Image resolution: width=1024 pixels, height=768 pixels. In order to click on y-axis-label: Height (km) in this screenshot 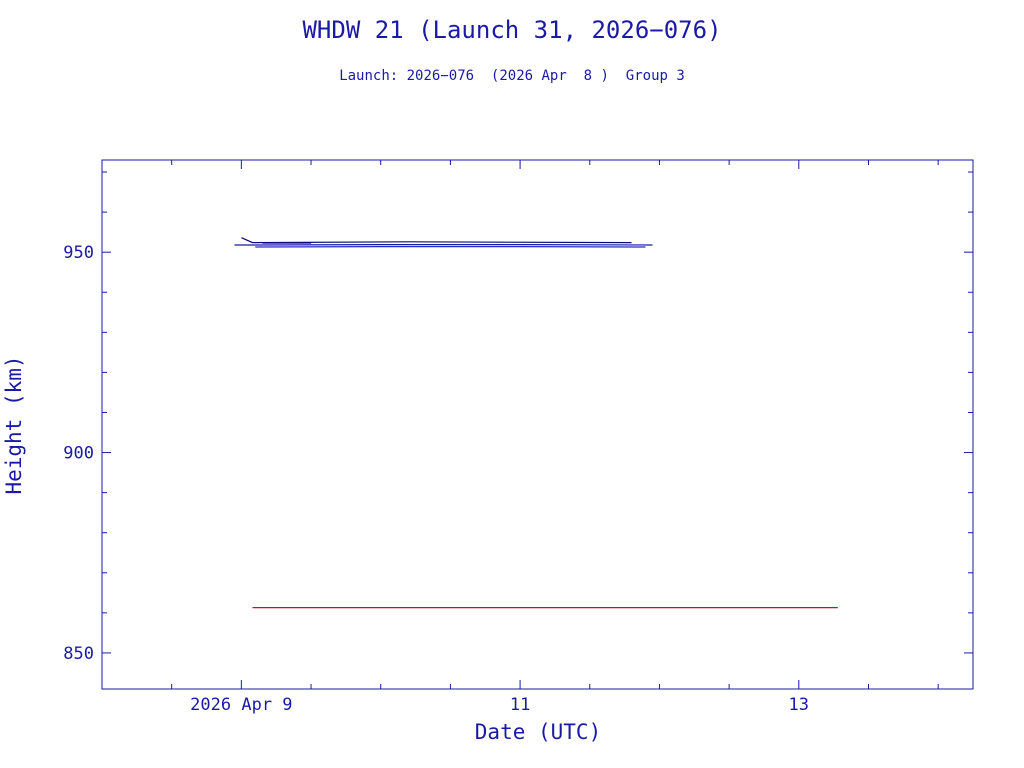, I will do `click(14, 424)`.